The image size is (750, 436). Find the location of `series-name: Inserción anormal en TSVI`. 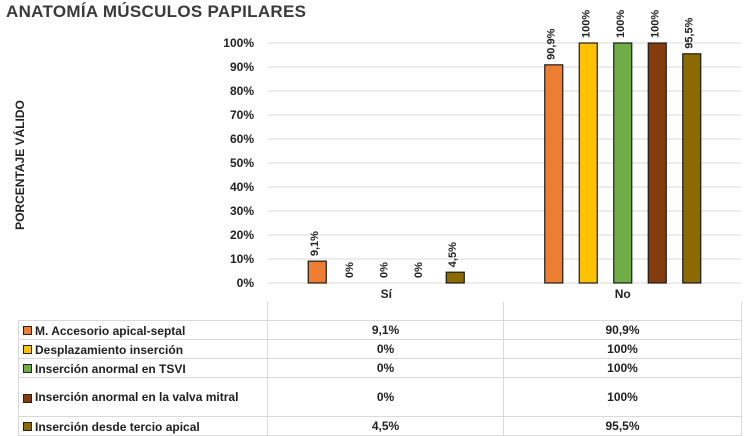

series-name: Inserción anormal en TSVI is located at coordinates (110, 368).